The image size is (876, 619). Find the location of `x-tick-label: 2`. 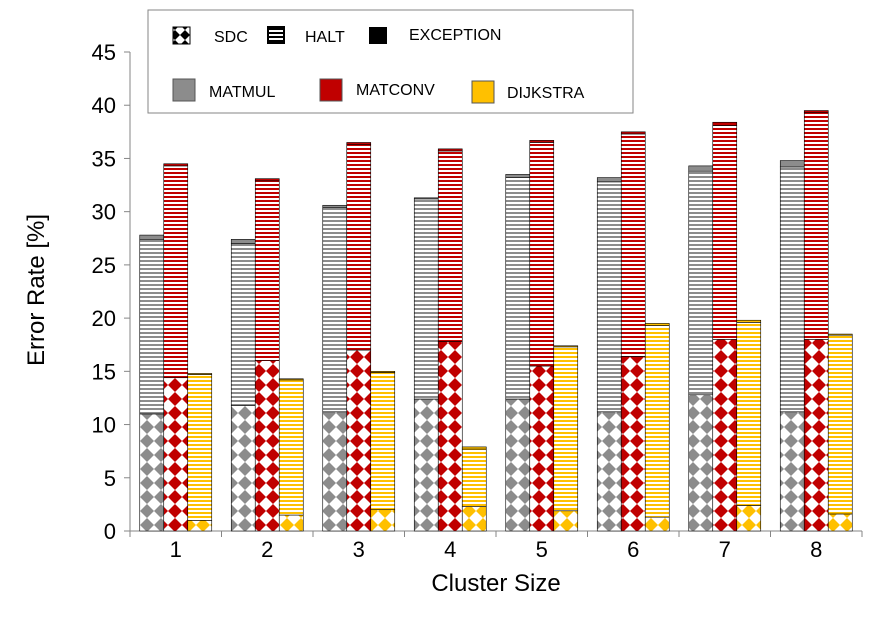

x-tick-label: 2 is located at coordinates (267, 549).